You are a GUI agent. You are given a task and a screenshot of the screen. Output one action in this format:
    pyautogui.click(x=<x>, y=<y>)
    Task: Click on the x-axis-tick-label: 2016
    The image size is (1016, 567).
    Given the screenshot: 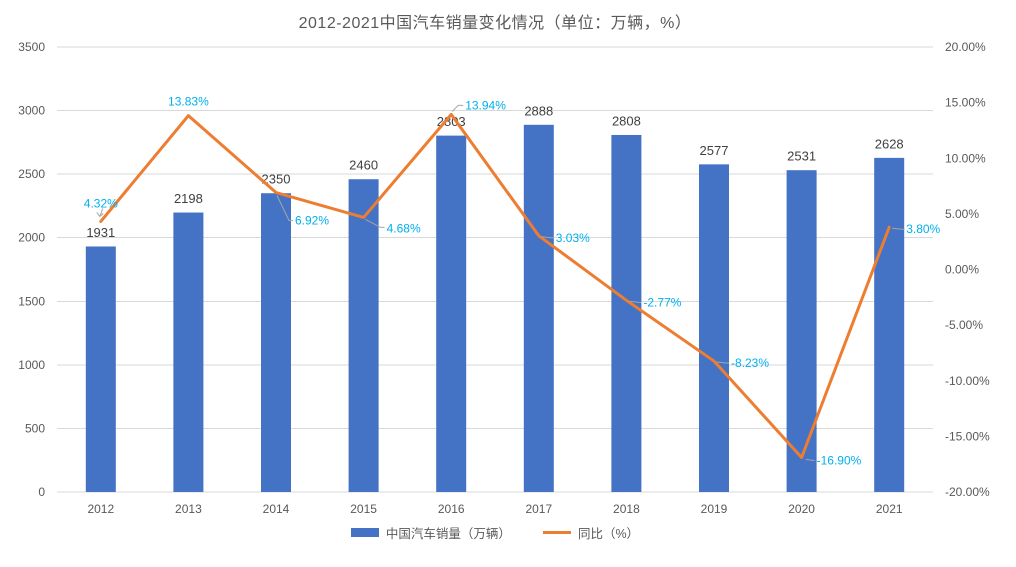 What is the action you would take?
    pyautogui.click(x=451, y=509)
    